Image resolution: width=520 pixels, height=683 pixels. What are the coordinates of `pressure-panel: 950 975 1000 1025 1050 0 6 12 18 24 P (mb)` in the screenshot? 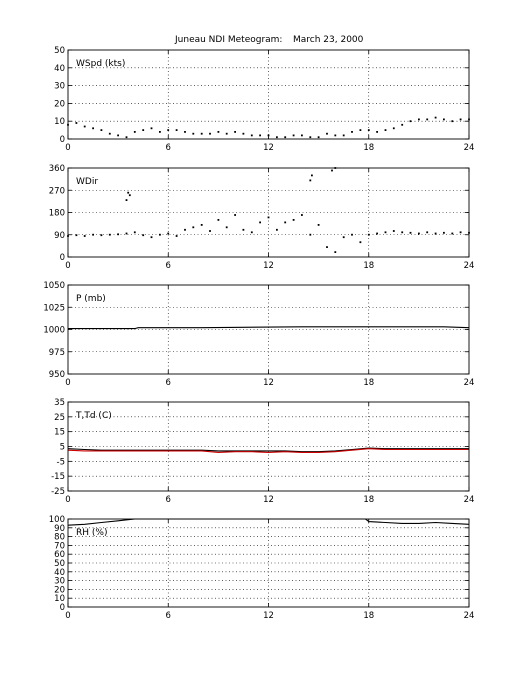 It's located at (258, 334).